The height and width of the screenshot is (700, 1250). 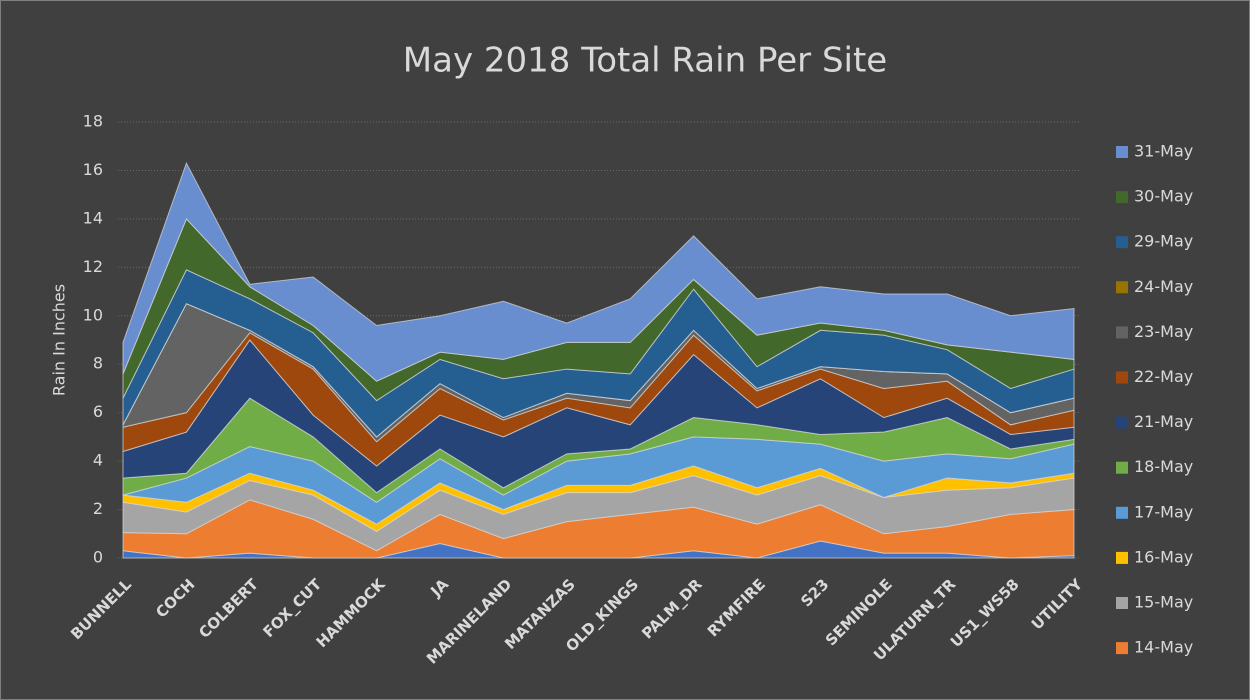 What do you see at coordinates (1163, 196) in the screenshot?
I see `legend-label: 30-May` at bounding box center [1163, 196].